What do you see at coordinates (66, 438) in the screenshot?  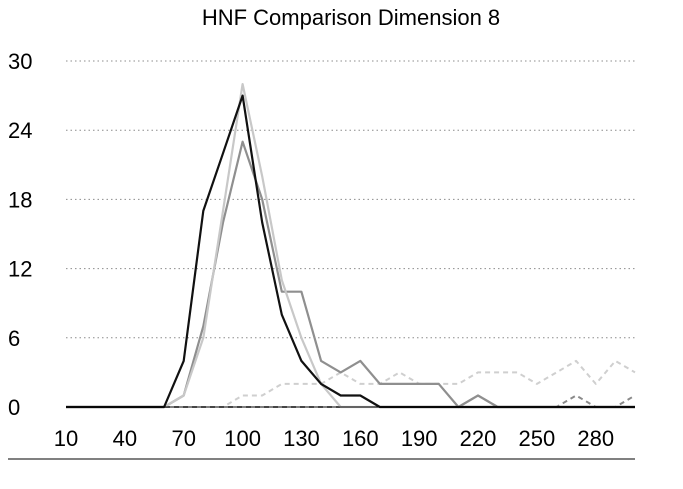 I see `x-tick-label: 10` at bounding box center [66, 438].